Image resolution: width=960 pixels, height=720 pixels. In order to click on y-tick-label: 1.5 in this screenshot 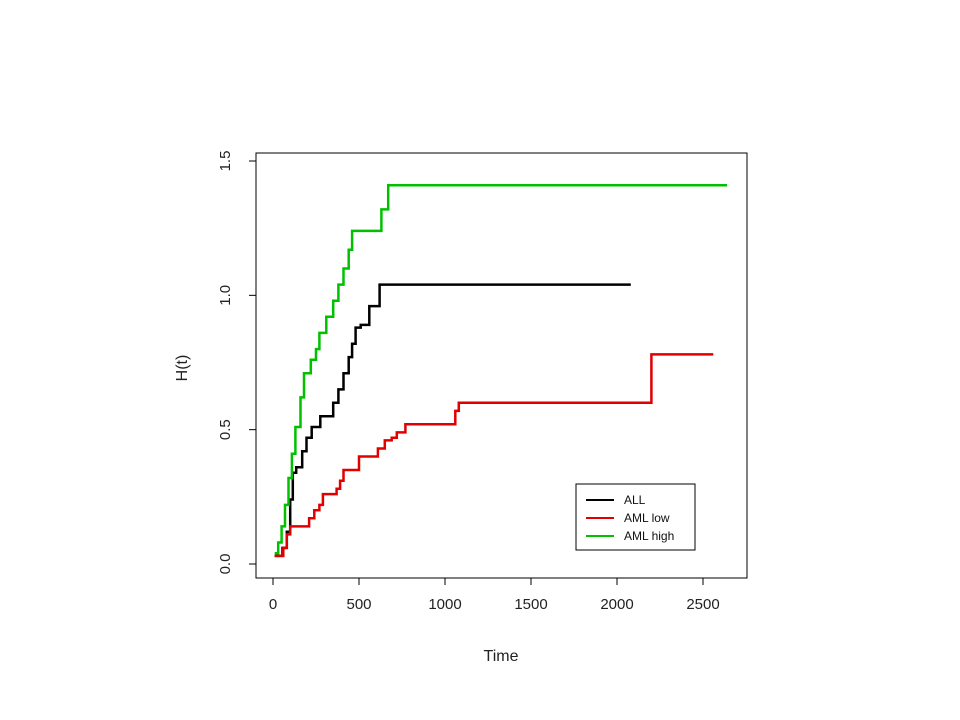, I will do `click(225, 161)`.